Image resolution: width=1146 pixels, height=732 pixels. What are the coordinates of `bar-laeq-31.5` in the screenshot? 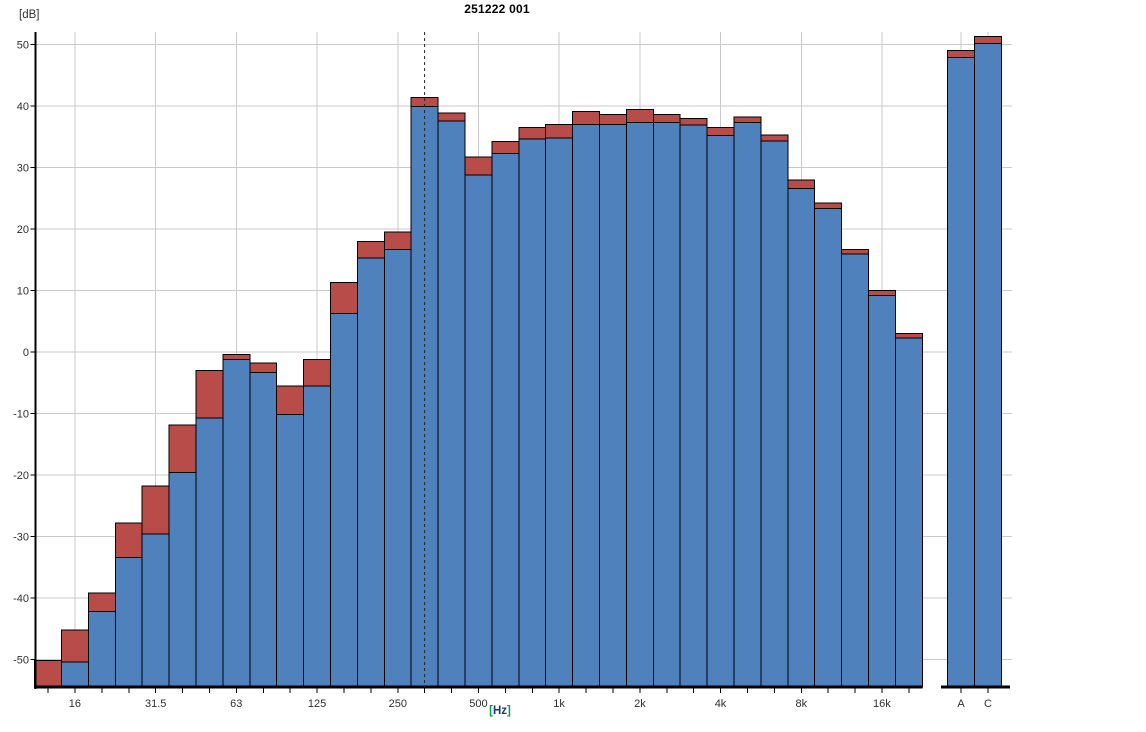 It's located at (155, 610).